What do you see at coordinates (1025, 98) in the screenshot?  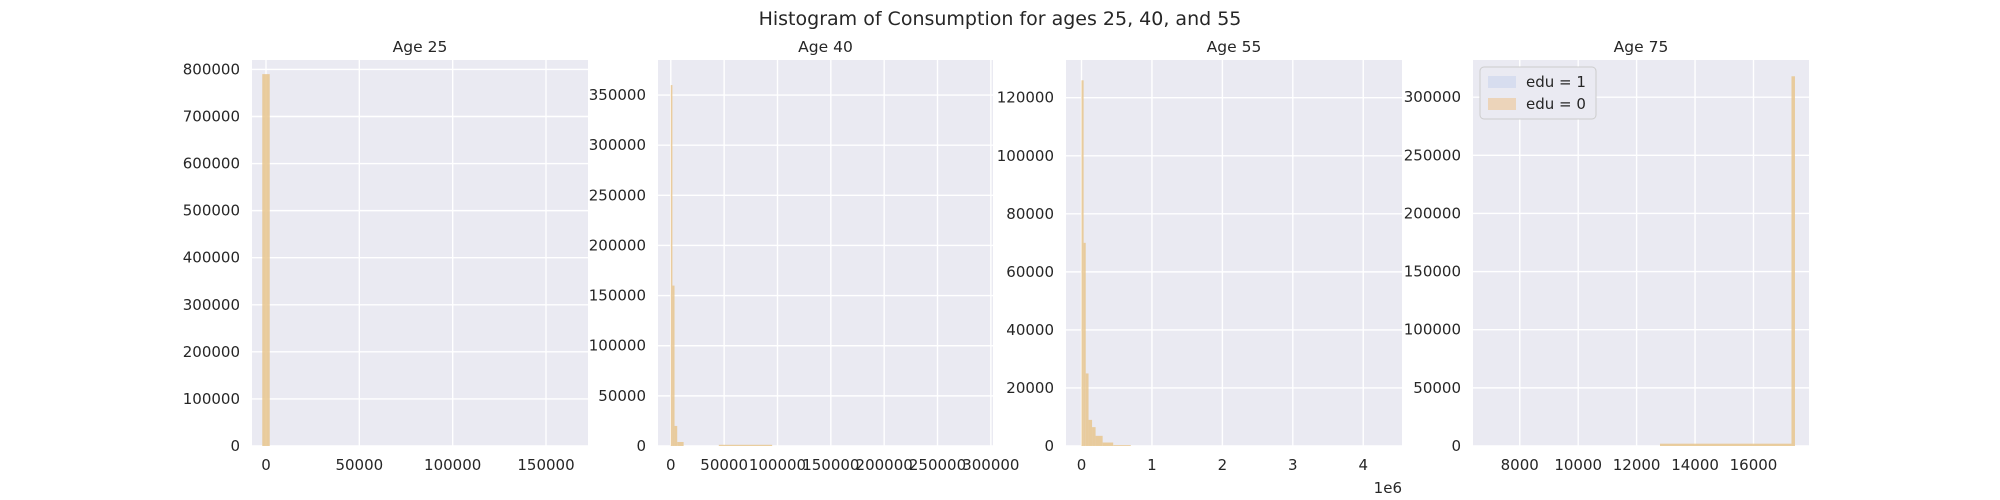 I see `y-tick-label: 120000` at bounding box center [1025, 98].